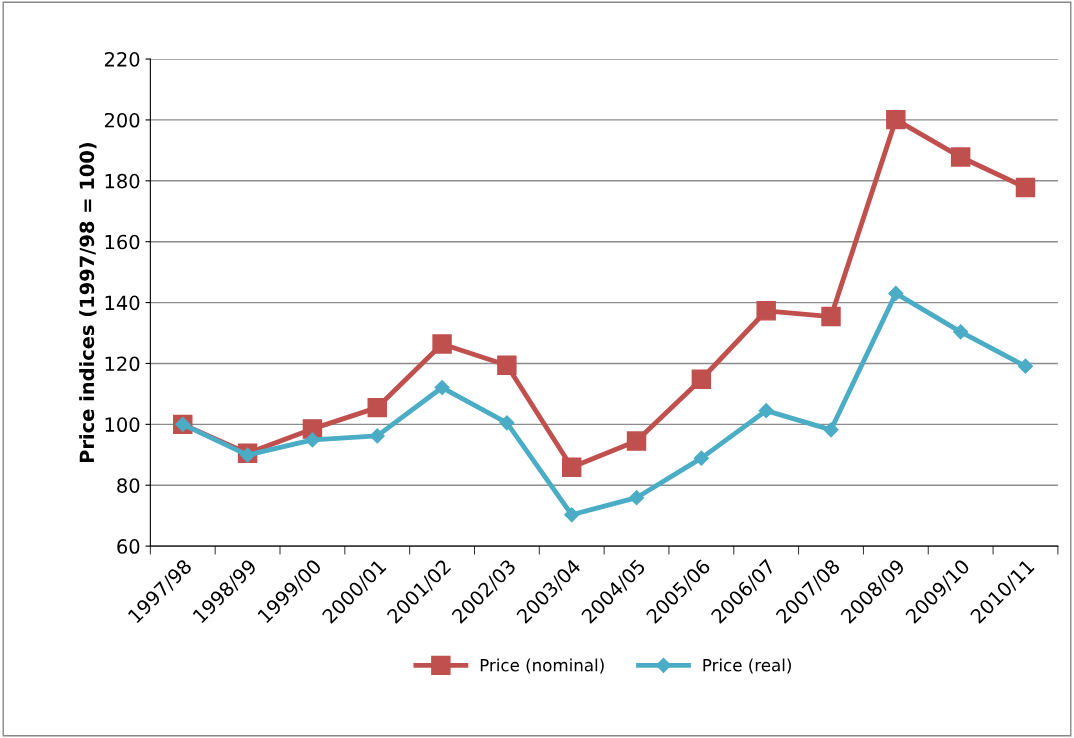 The image size is (1074, 738). Describe the element at coordinates (747, 666) in the screenshot. I see `legend-label: Price (real)` at that location.